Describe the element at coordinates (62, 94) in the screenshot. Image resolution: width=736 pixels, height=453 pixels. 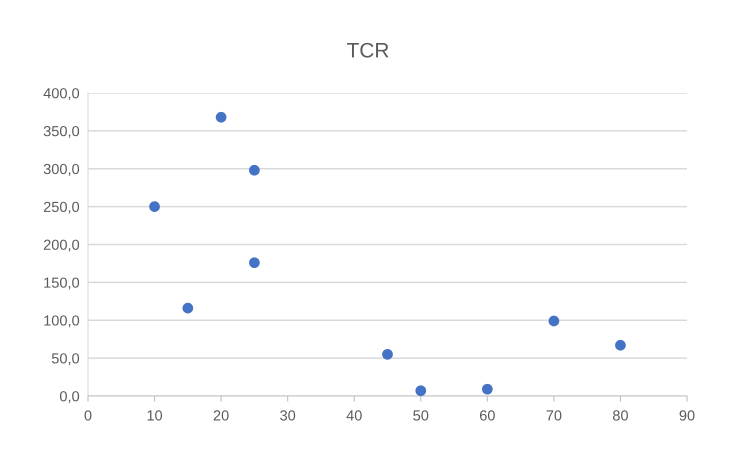
I see `y-tick-label: 400,0` at that location.